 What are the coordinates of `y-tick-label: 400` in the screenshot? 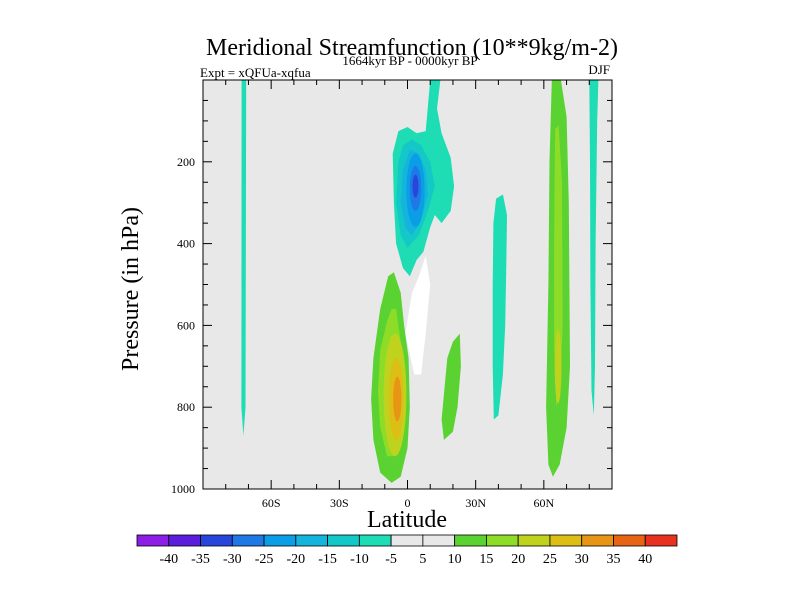 It's located at (186, 244).